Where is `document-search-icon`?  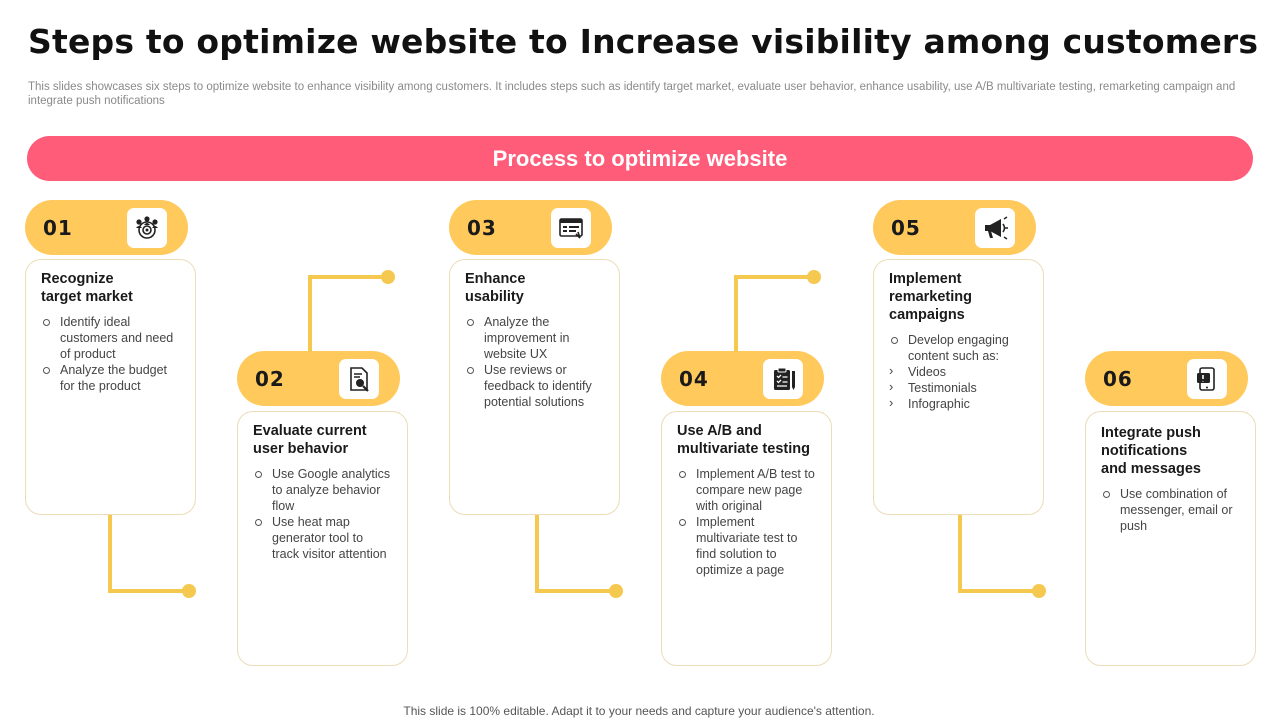 document-search-icon is located at coordinates (359, 379).